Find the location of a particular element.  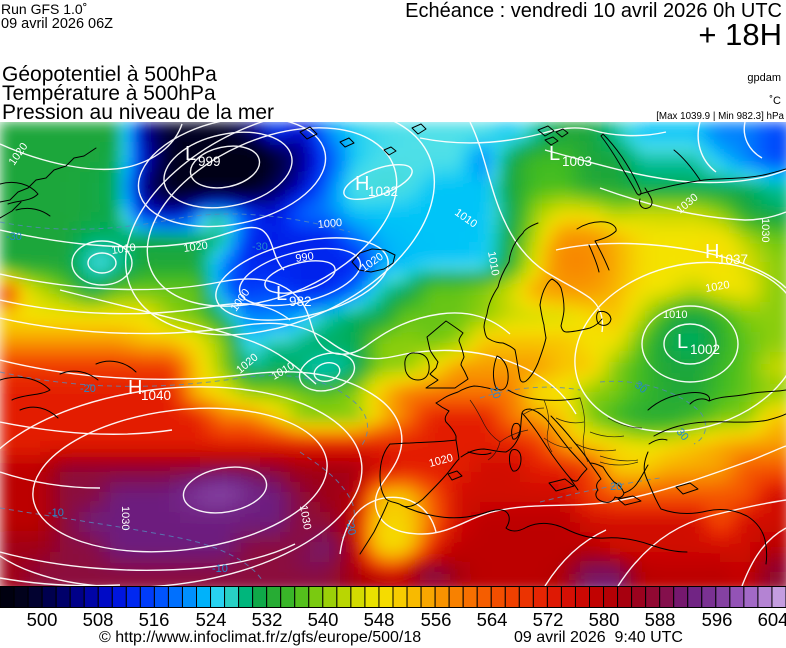

svg-text: 1037 is located at coordinates (733, 259).